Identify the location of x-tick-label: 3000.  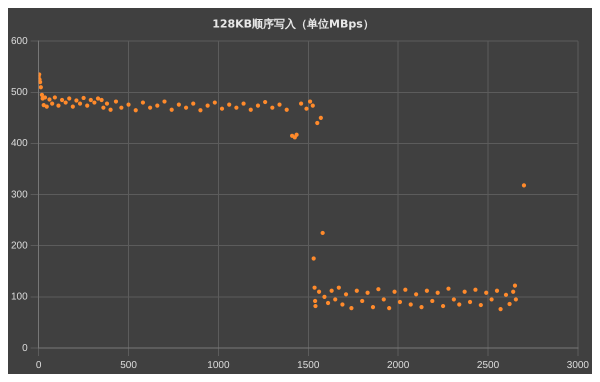
(578, 365).